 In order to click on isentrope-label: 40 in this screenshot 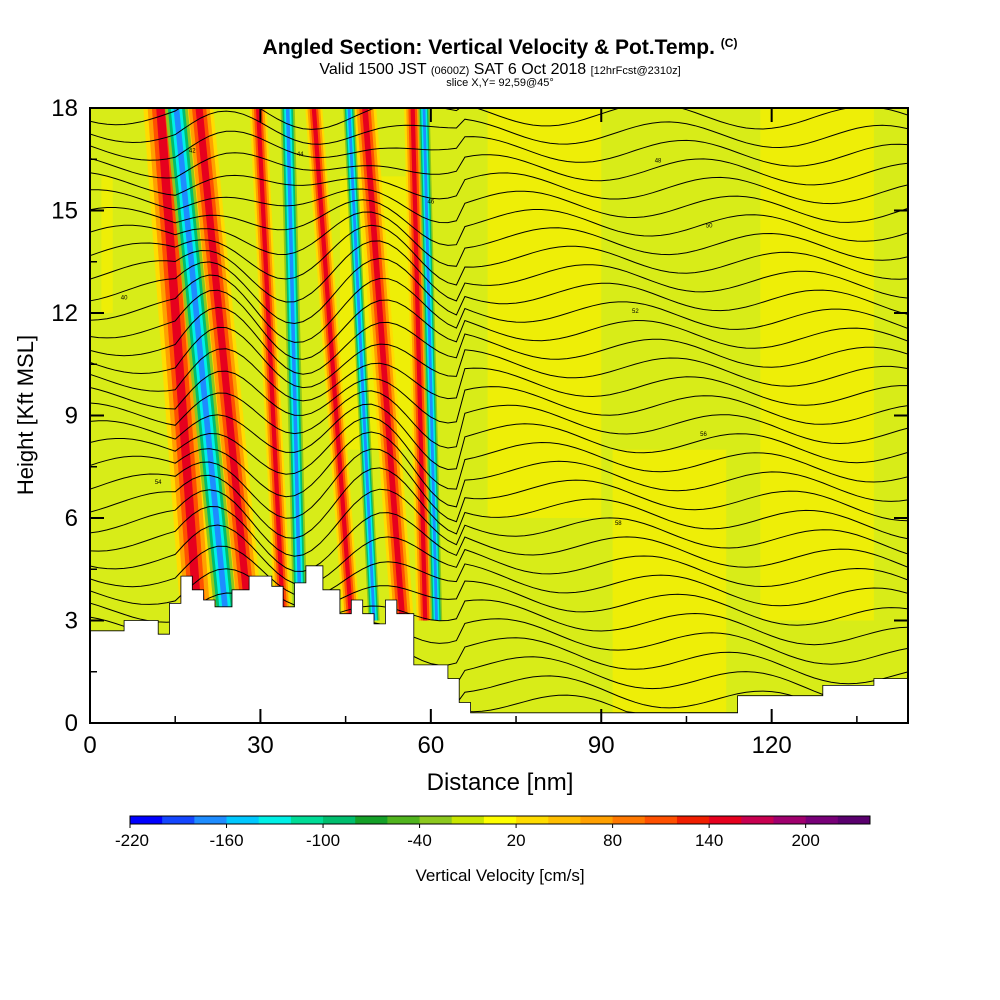, I will do `click(124, 298)`.